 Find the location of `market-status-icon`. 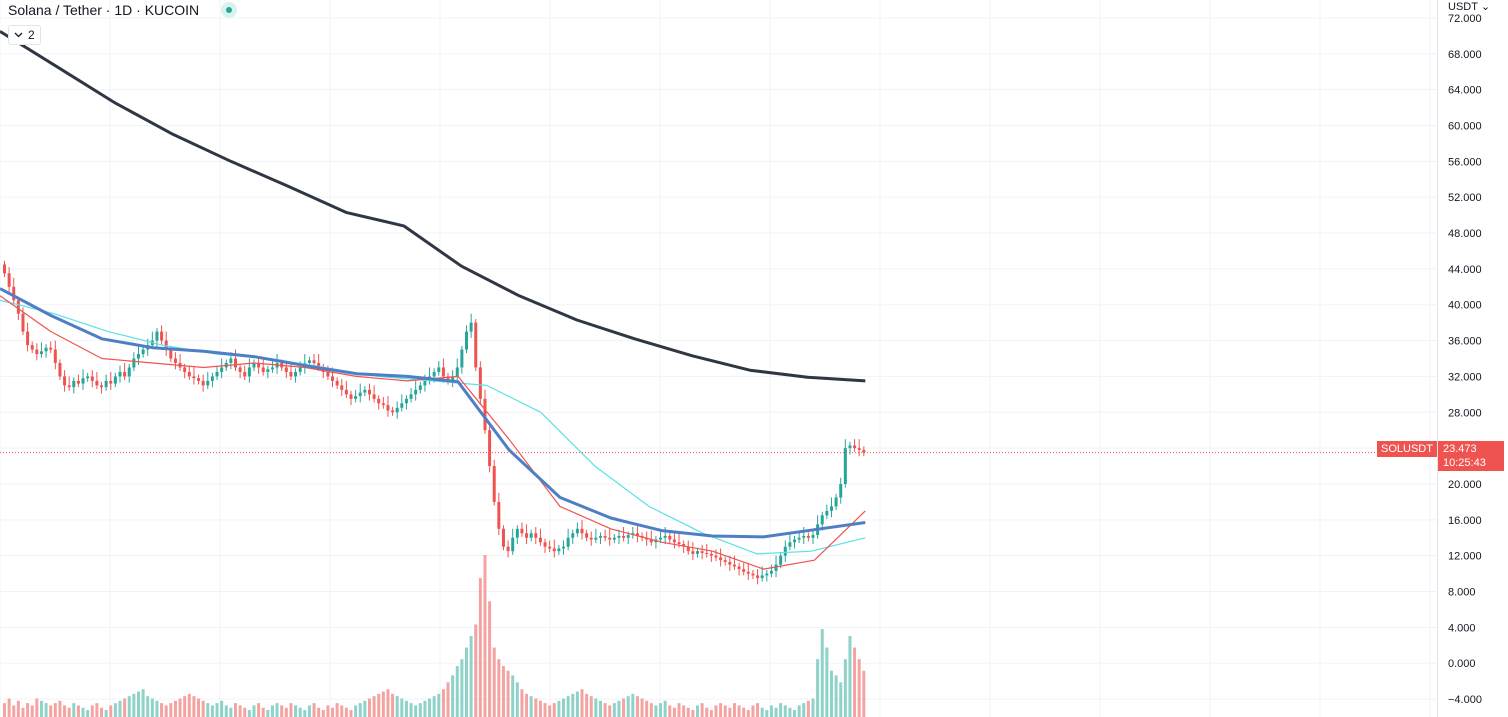

market-status-icon is located at coordinates (229, 10).